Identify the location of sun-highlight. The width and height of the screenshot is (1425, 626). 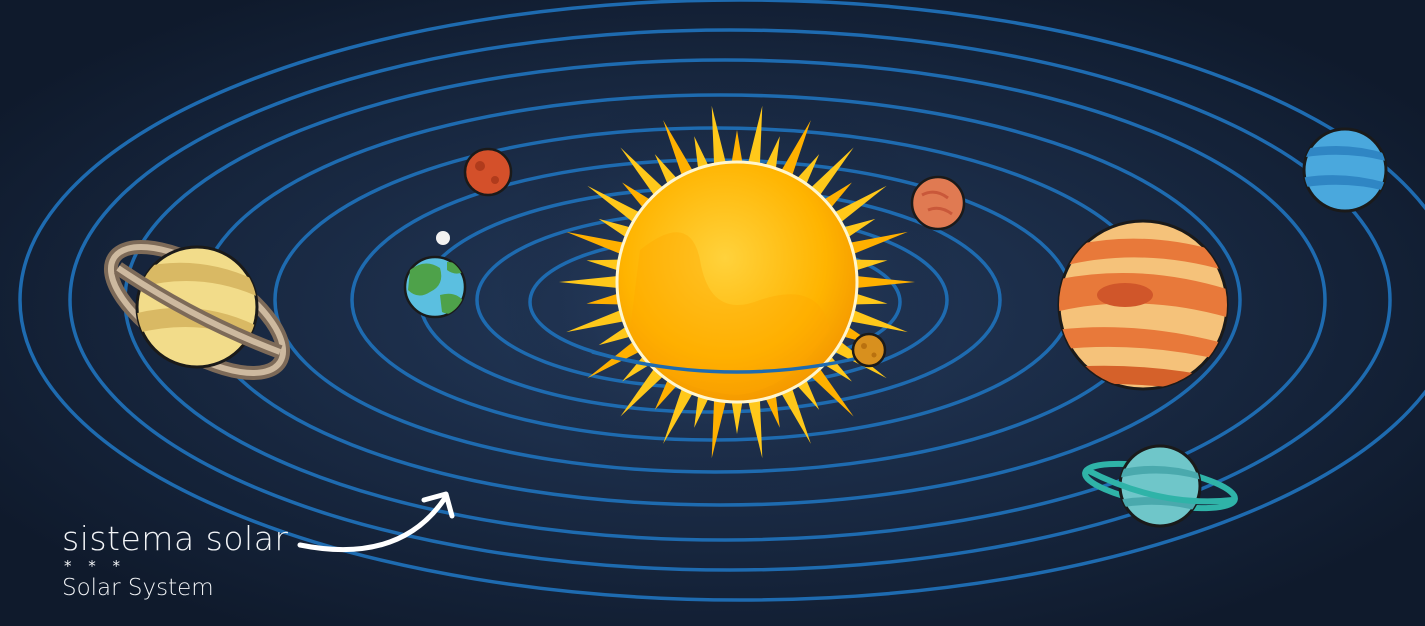
(730, 313).